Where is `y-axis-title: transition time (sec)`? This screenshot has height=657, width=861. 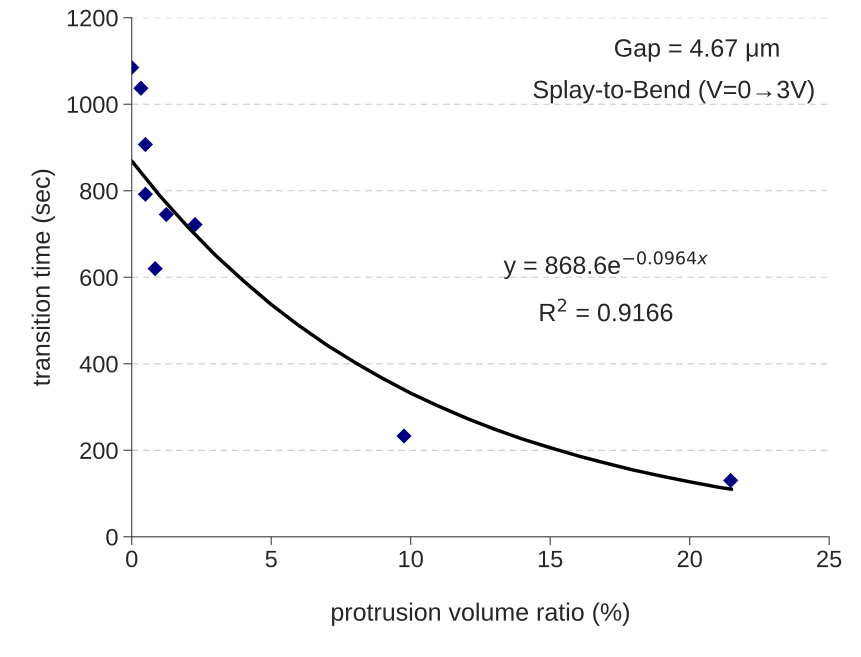 y-axis-title: transition time (sec) is located at coordinates (43, 278).